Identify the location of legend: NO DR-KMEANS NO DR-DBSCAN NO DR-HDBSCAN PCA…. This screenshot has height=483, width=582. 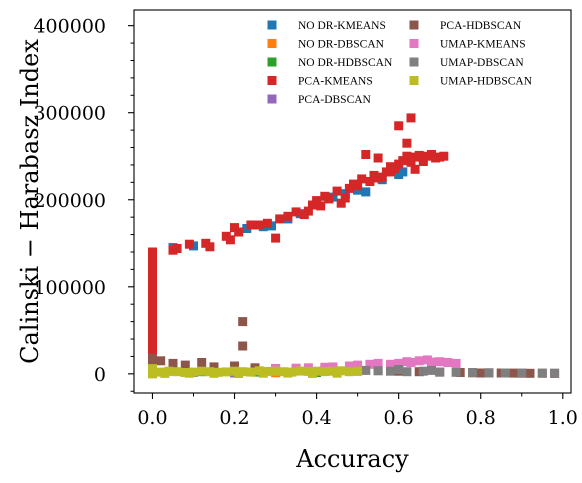
(400, 63).